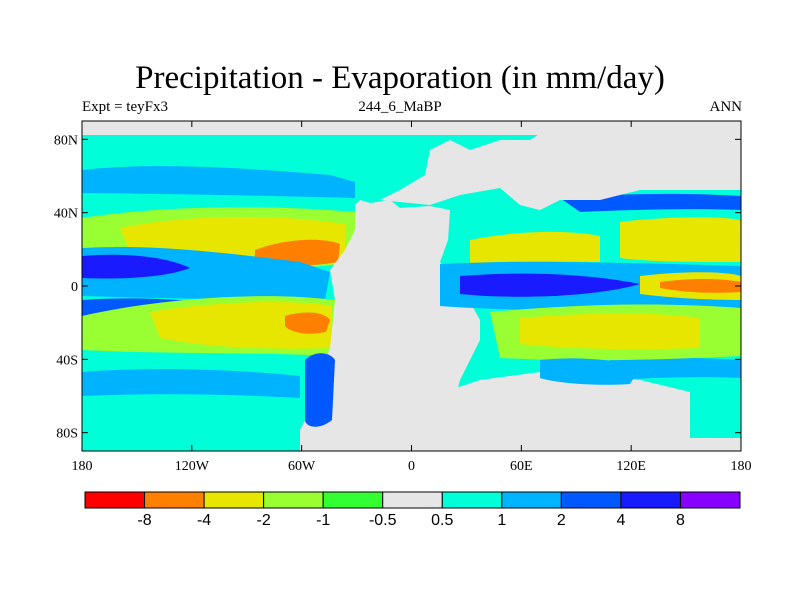 The height and width of the screenshot is (600, 800). What do you see at coordinates (307, 323) in the screenshot?
I see `s-subtropic-orange` at bounding box center [307, 323].